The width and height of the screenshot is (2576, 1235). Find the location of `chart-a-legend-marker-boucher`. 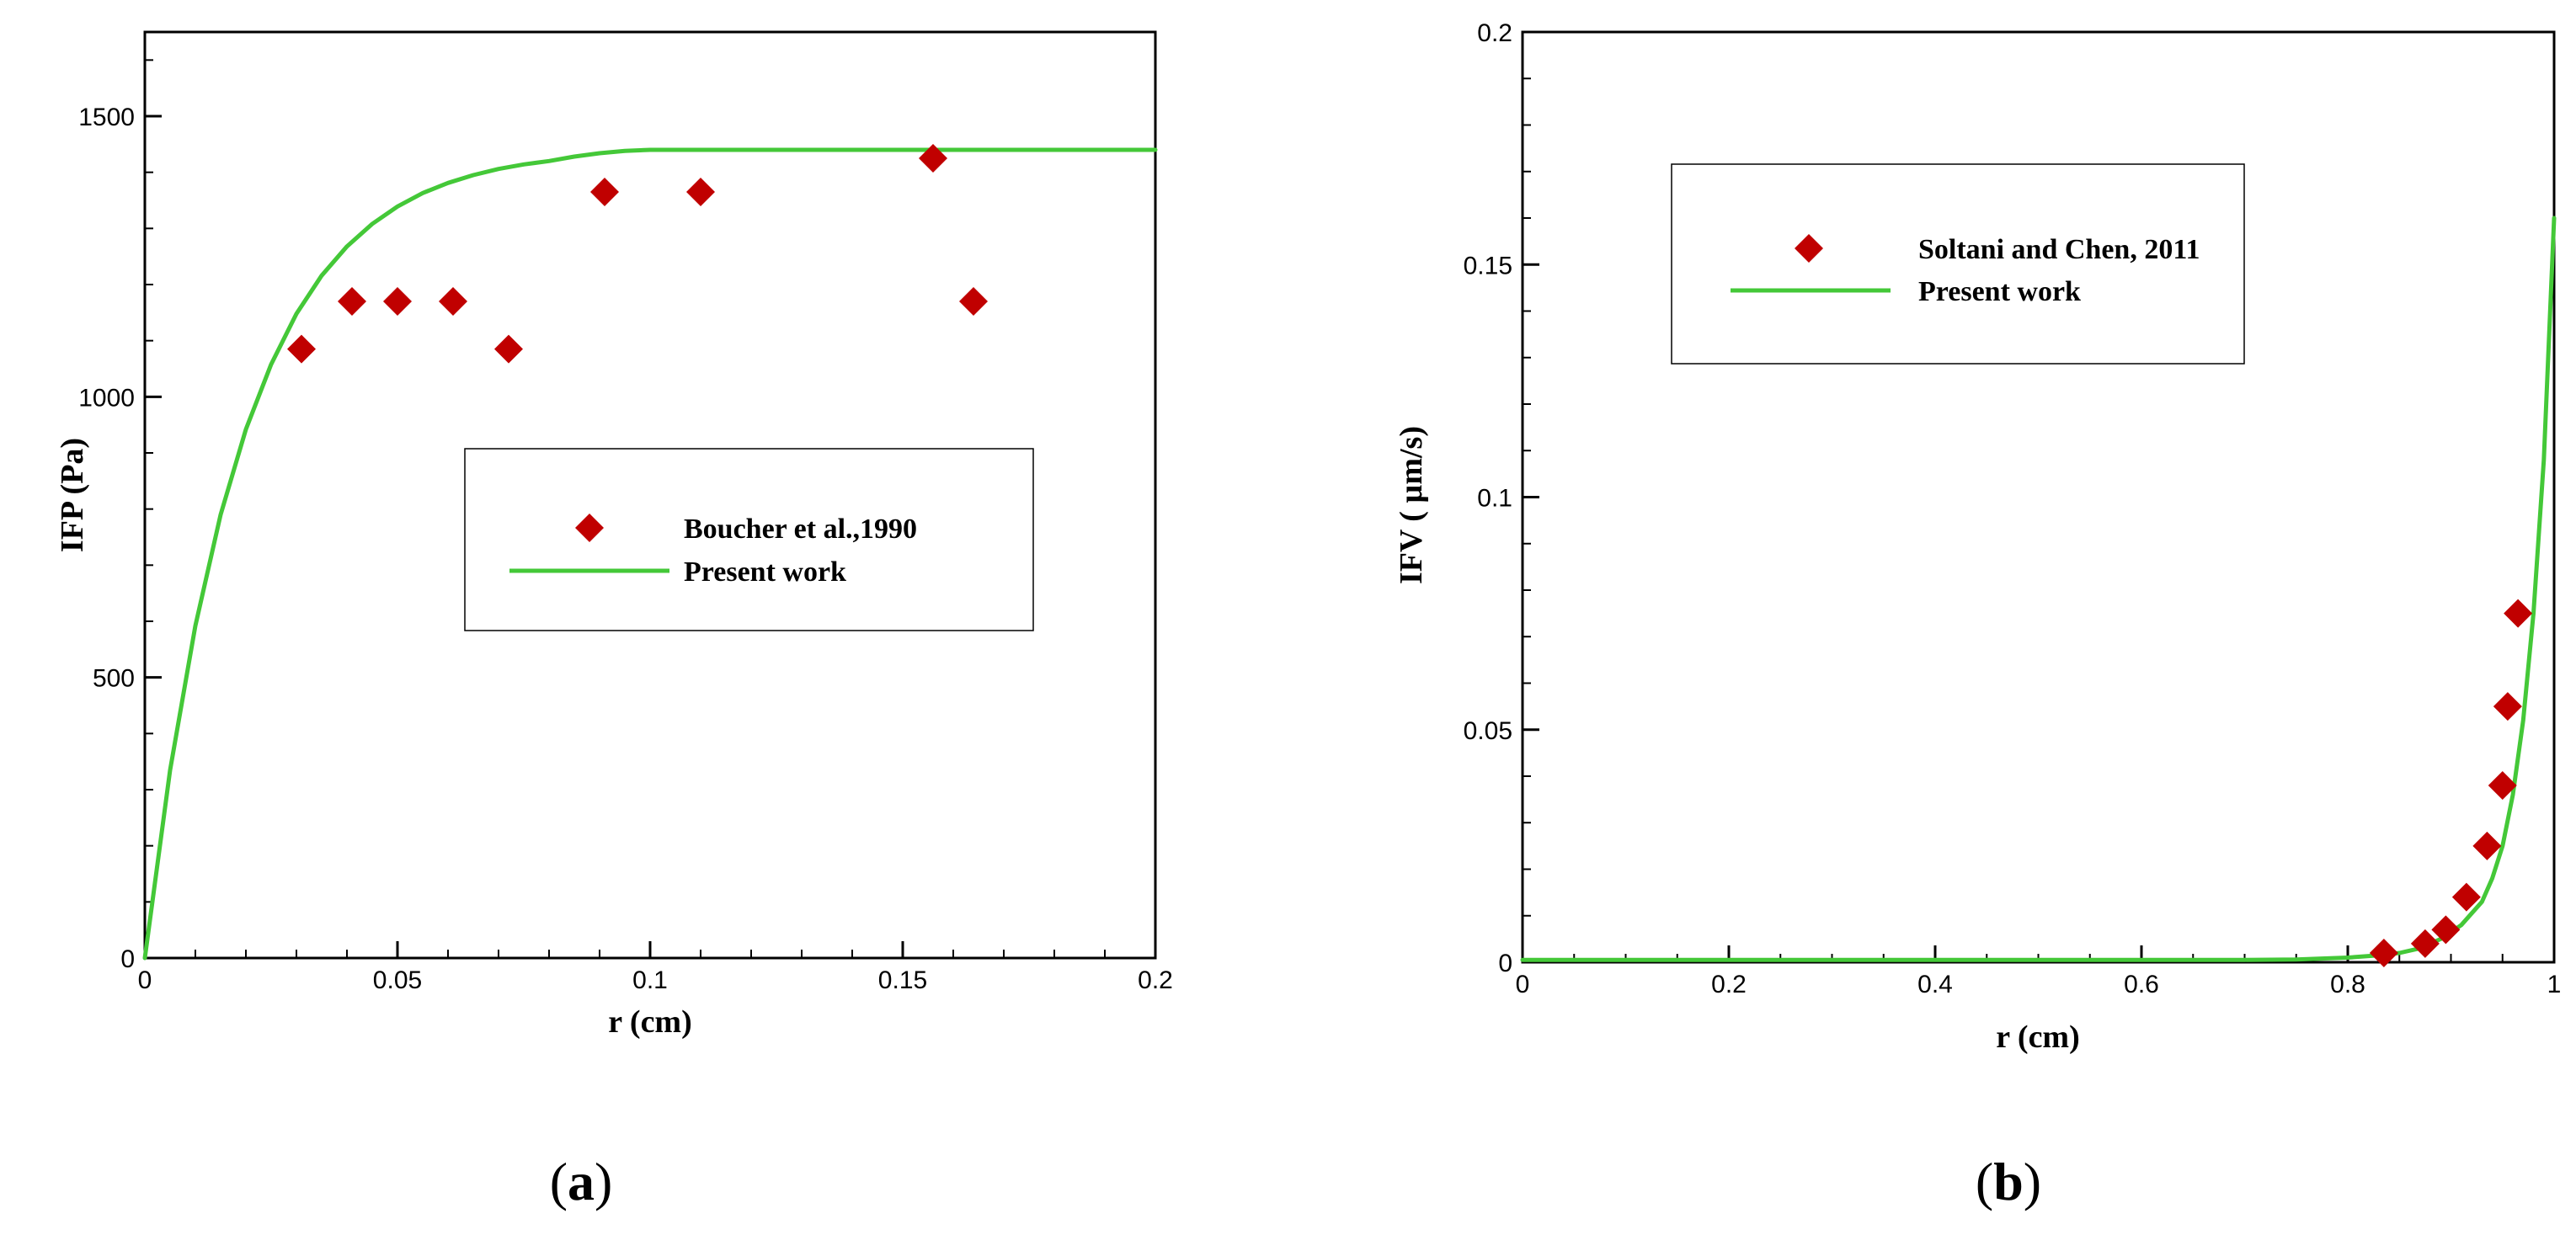

chart-a-legend-marker-boucher is located at coordinates (589, 528).